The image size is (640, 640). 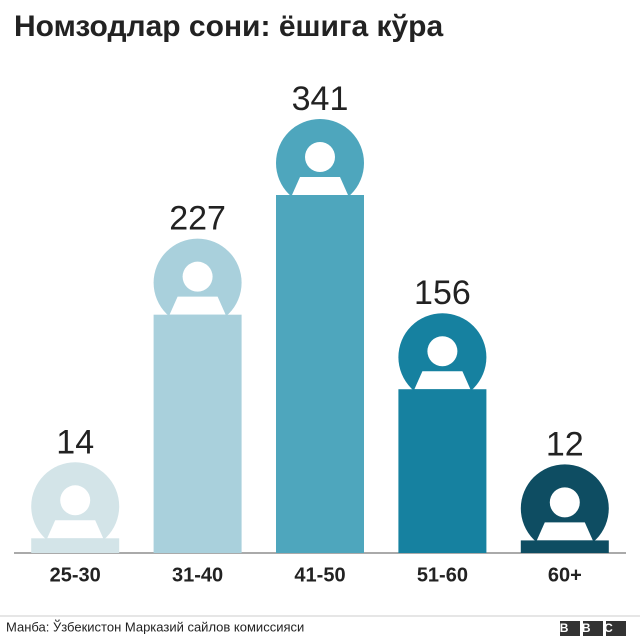 I want to click on logo: BBC, so click(x=593, y=628).